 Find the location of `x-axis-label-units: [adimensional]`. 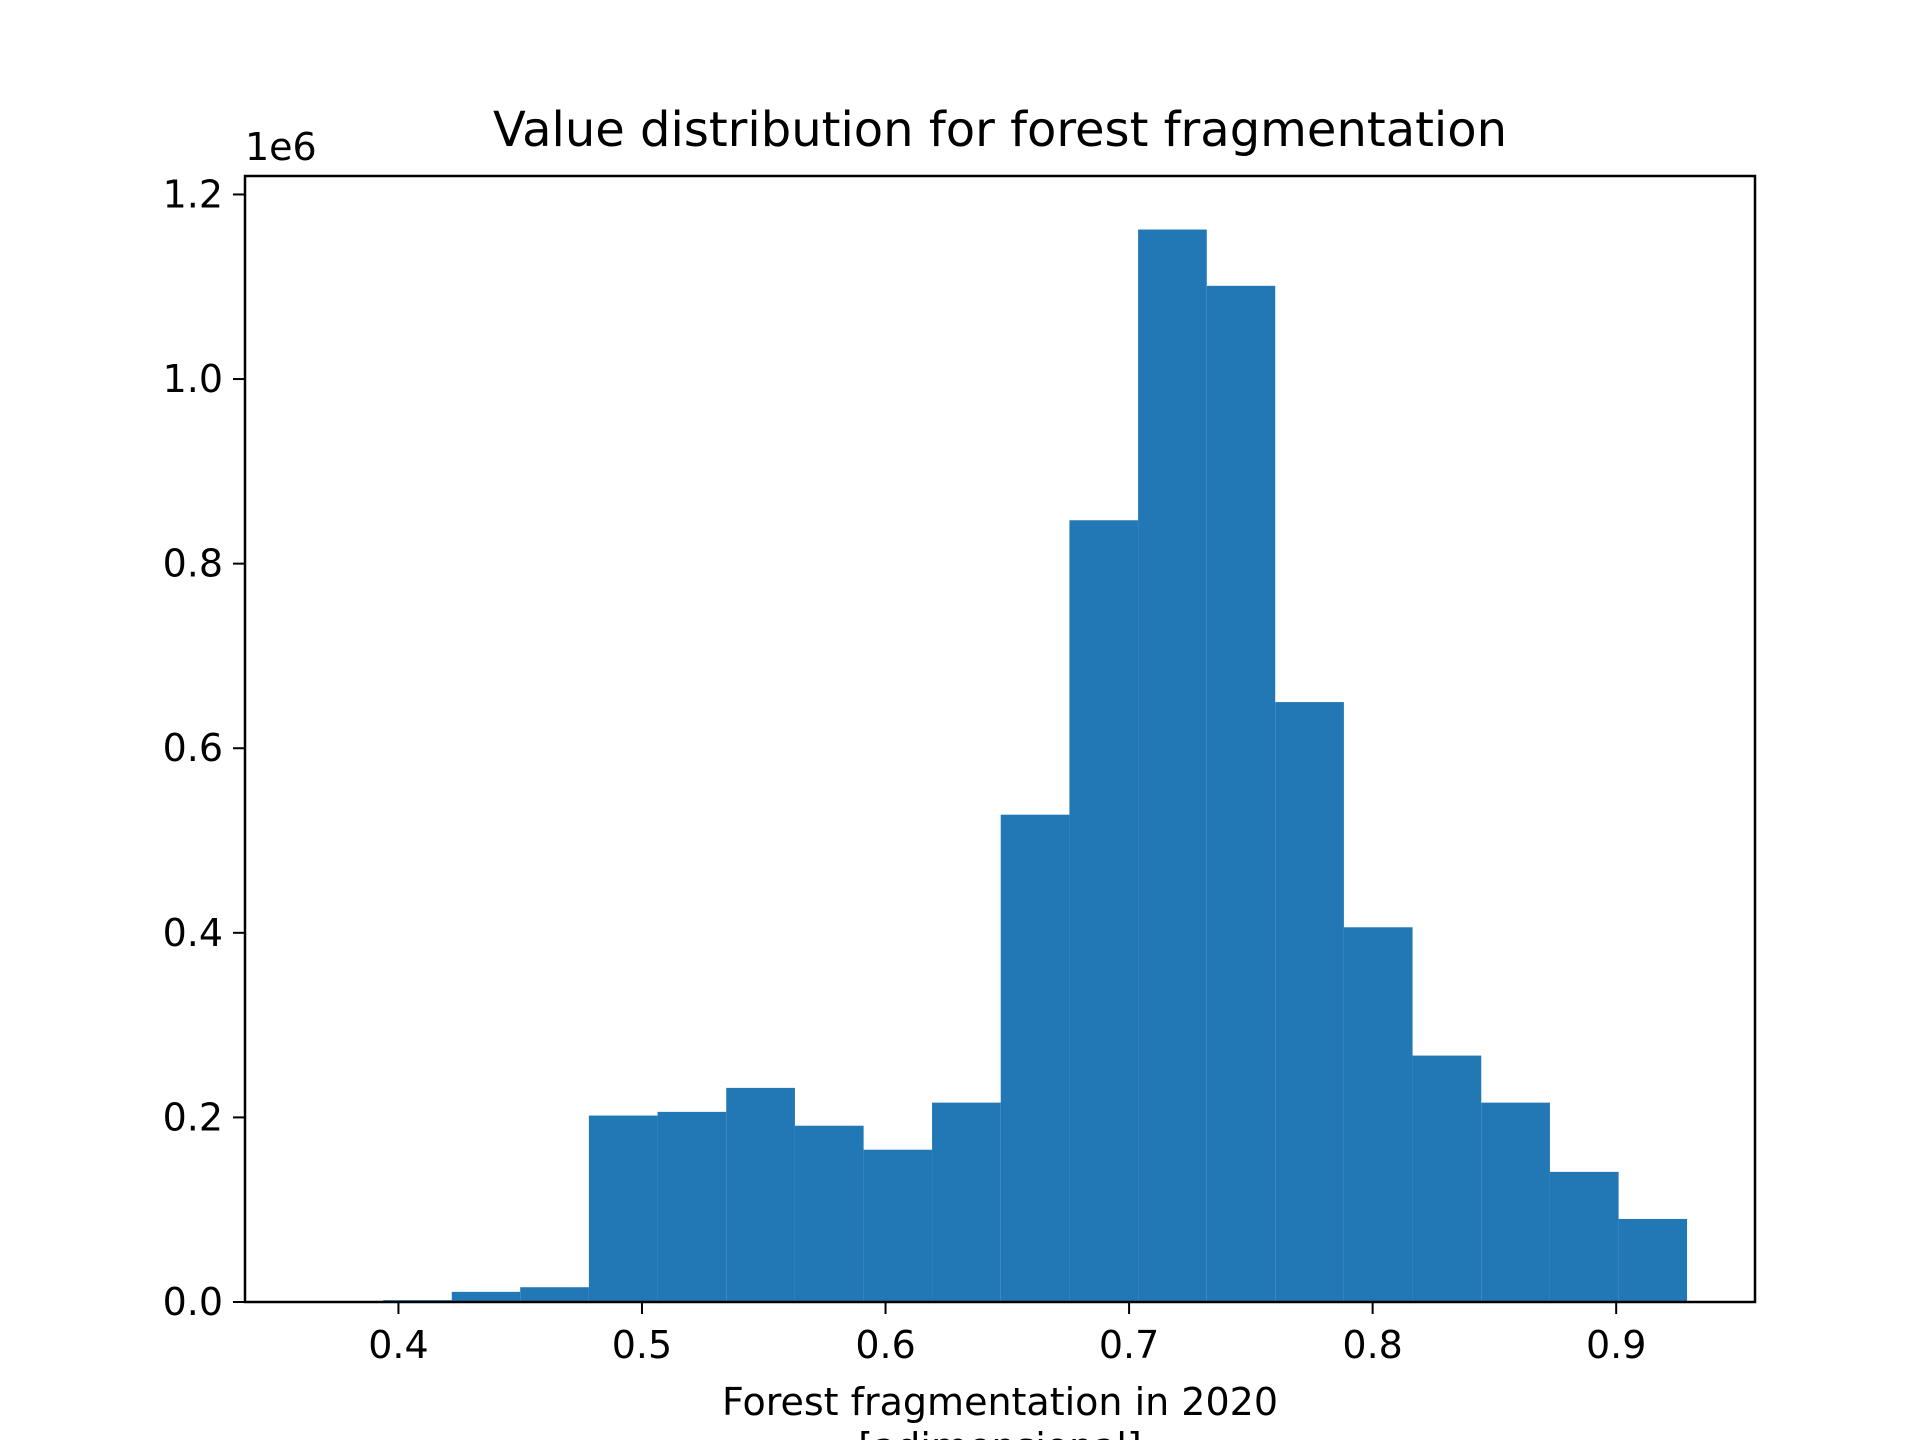

x-axis-label-units: [adimensional] is located at coordinates (1000, 1432).